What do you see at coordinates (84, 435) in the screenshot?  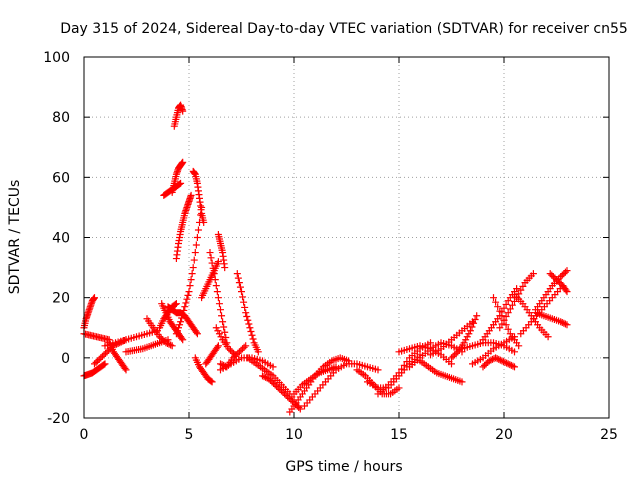 I see `x-tick-label: 0` at bounding box center [84, 435].